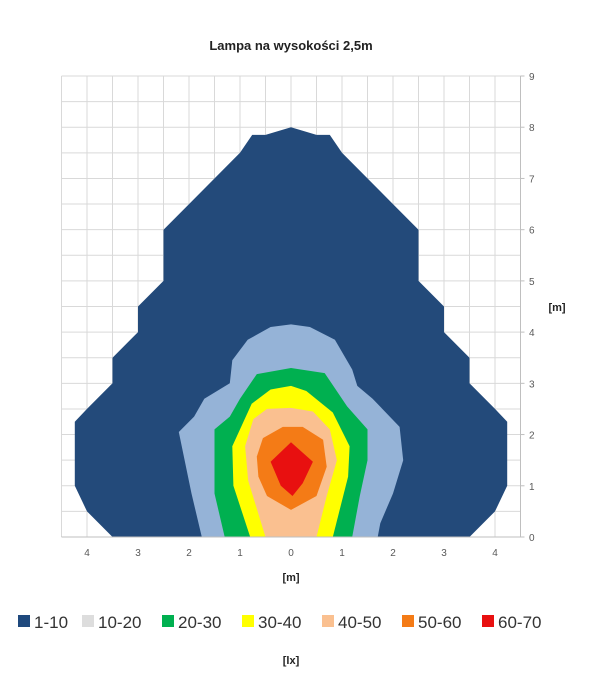 The image size is (607, 682). I want to click on legend-label: 40-50, so click(359, 622).